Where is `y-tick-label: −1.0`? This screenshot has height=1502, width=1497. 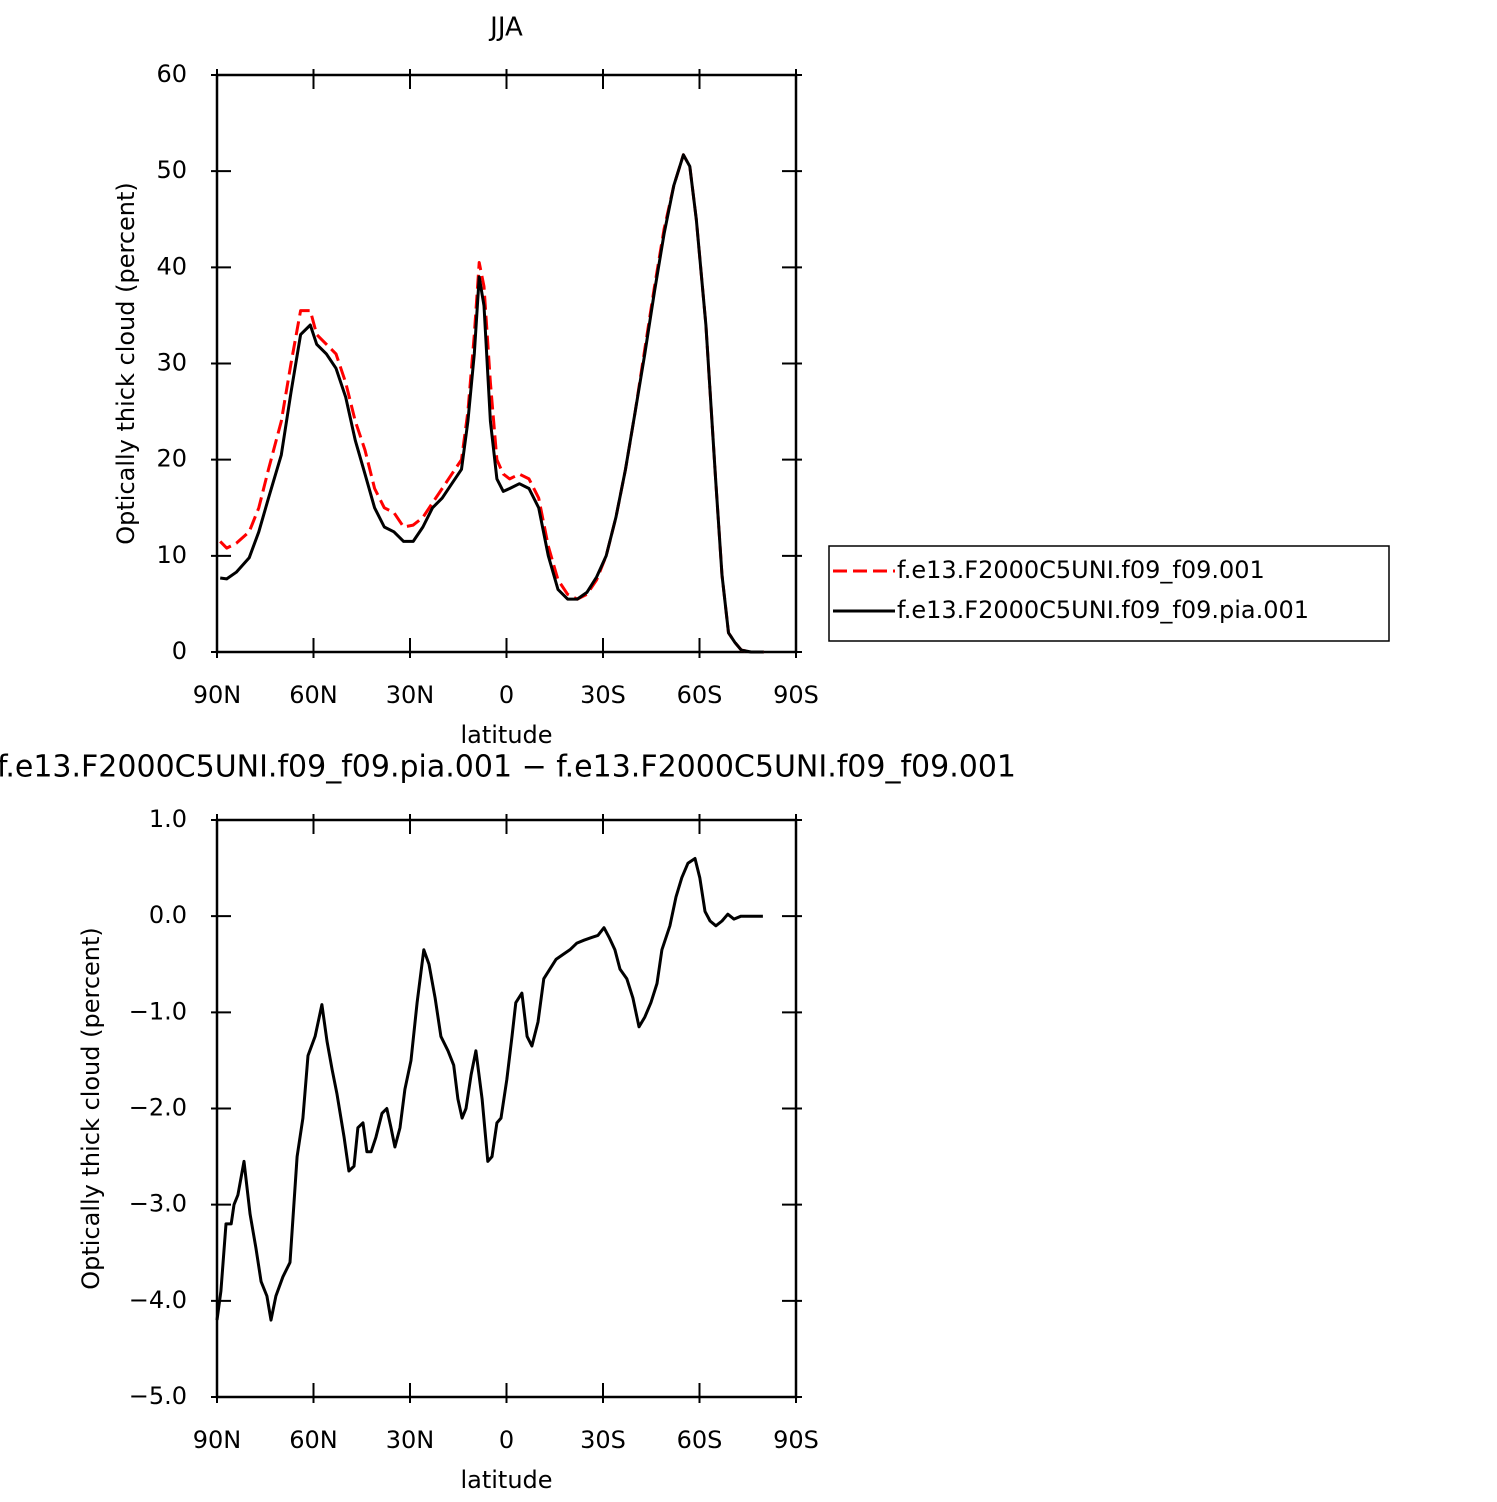 y-tick-label: −1.0 is located at coordinates (158, 1011).